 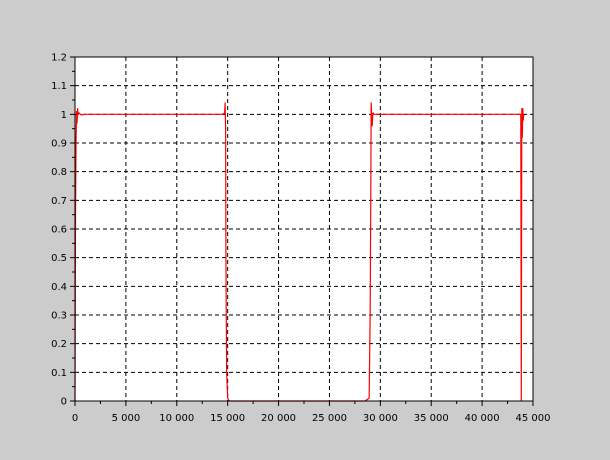 What do you see at coordinates (59, 287) in the screenshot?
I see `y-tick-label: 0.4` at bounding box center [59, 287].